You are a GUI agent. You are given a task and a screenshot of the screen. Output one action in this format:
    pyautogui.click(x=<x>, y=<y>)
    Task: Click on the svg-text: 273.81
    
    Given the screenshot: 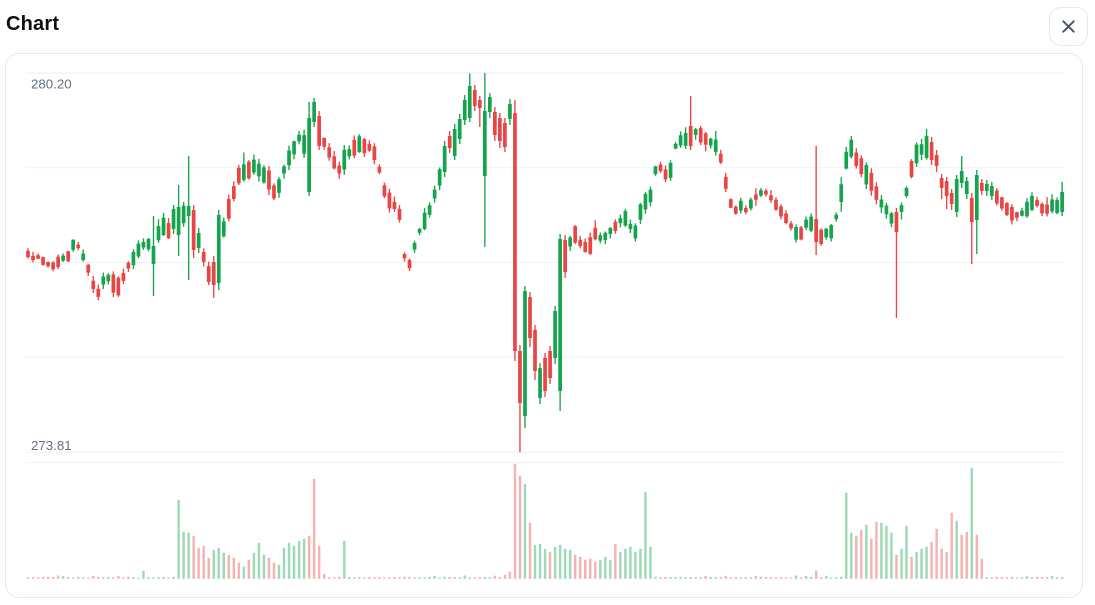 What is the action you would take?
    pyautogui.click(x=51, y=445)
    